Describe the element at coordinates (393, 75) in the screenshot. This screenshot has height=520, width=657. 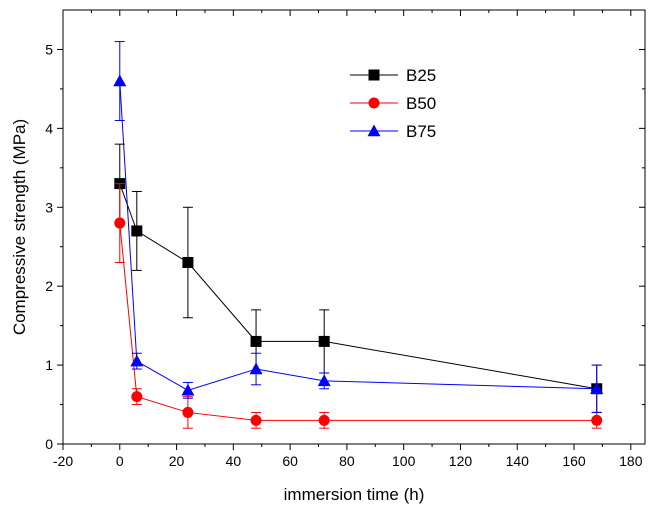
I see `legend-item-b25: B25` at that location.